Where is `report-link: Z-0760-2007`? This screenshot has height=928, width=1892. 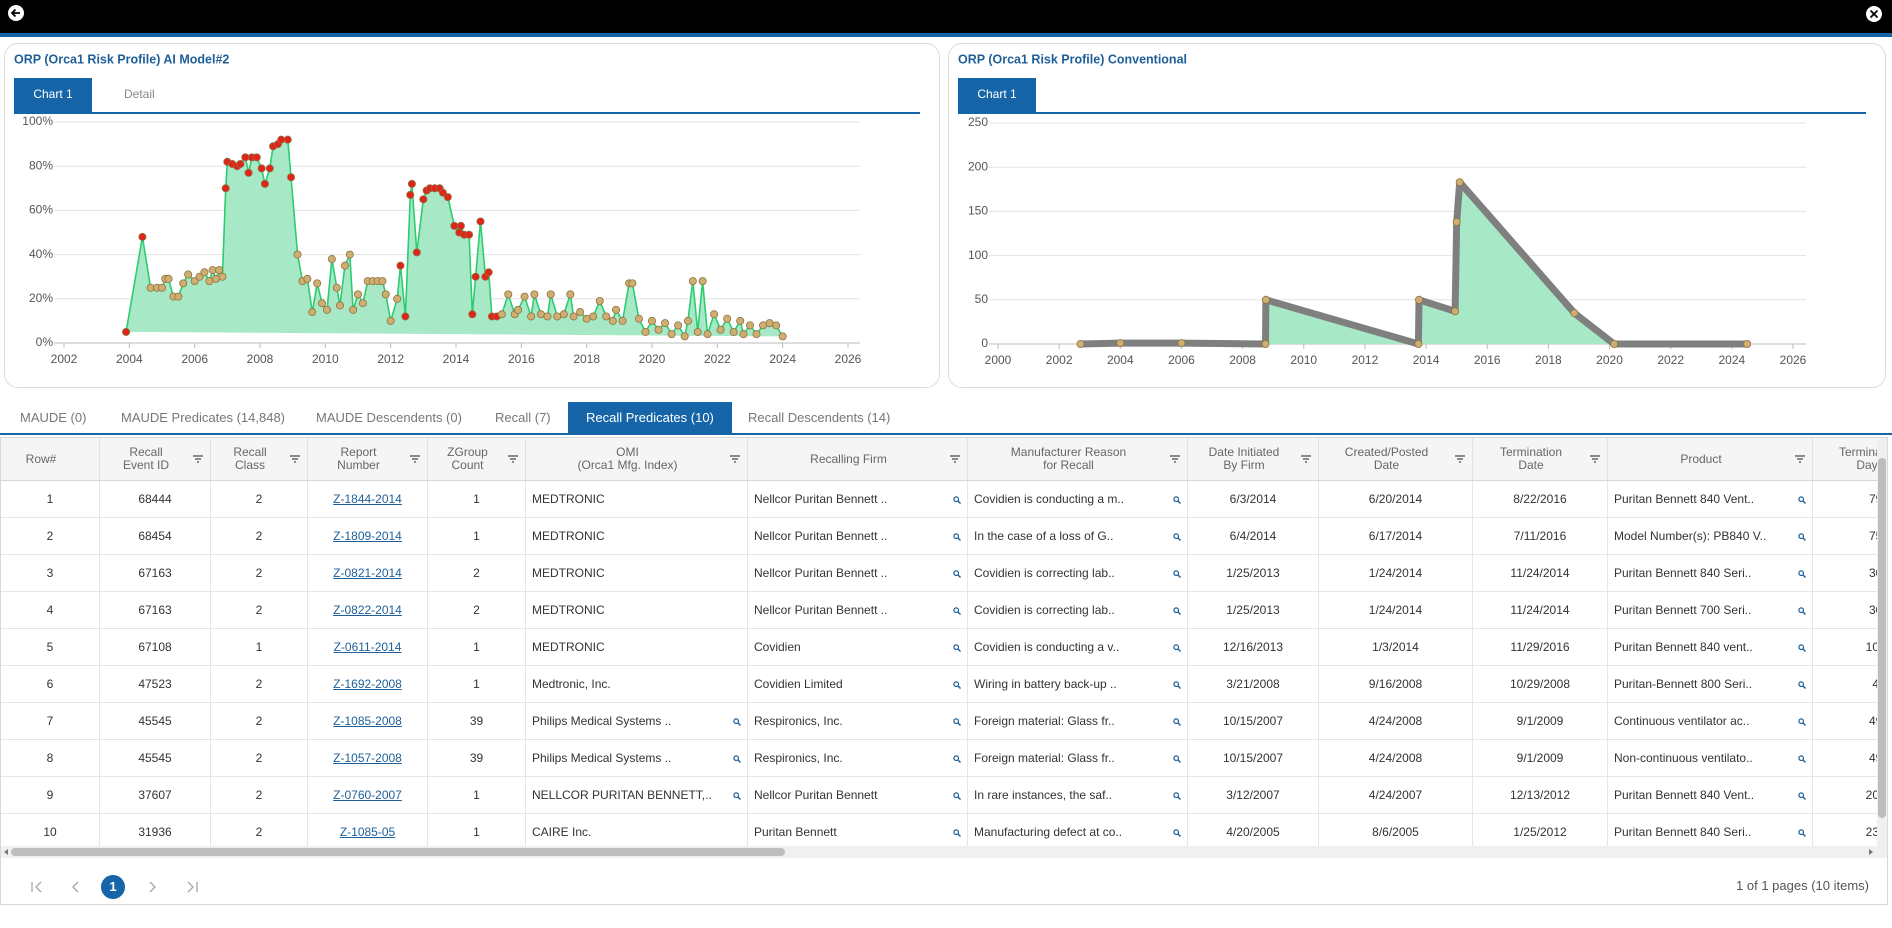 report-link: Z-0760-2007 is located at coordinates (367, 795).